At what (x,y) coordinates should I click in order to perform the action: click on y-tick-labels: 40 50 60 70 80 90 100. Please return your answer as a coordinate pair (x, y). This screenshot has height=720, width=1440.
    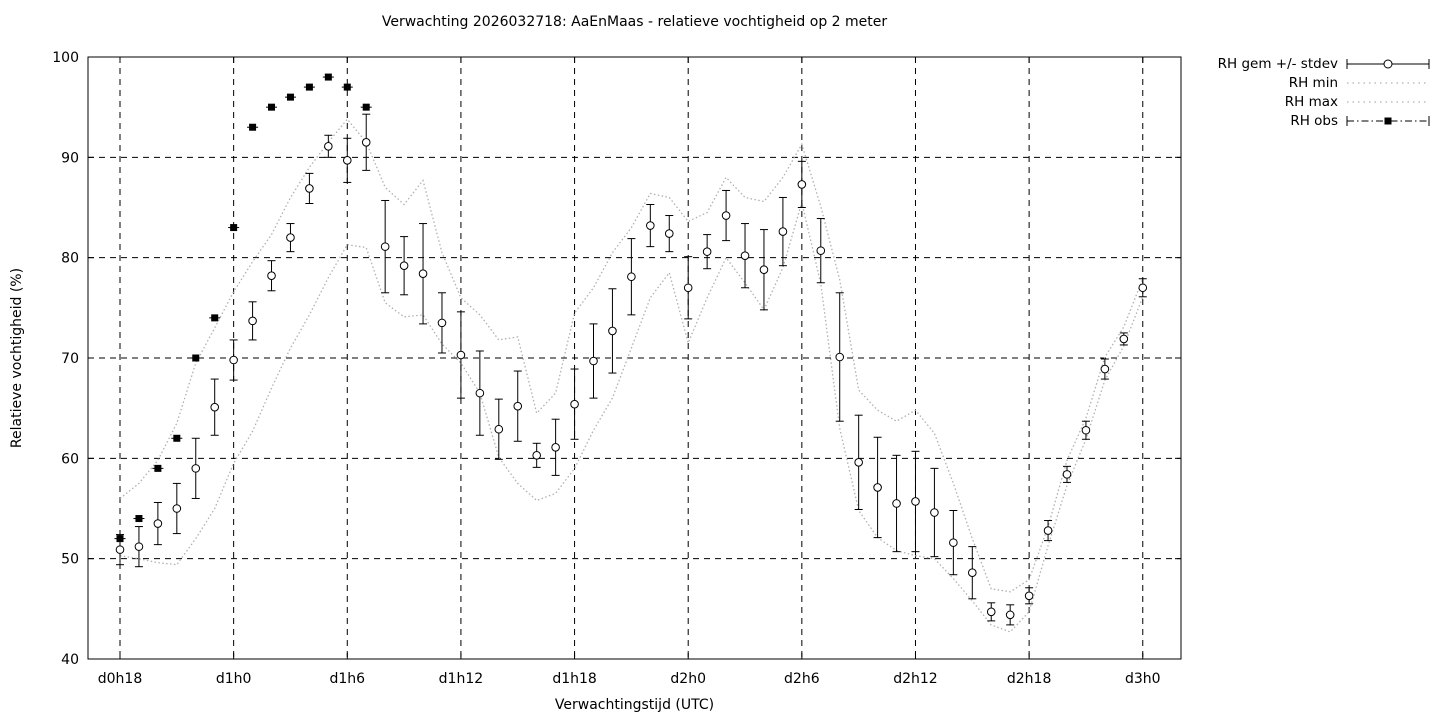
    Looking at the image, I should click on (65, 359).